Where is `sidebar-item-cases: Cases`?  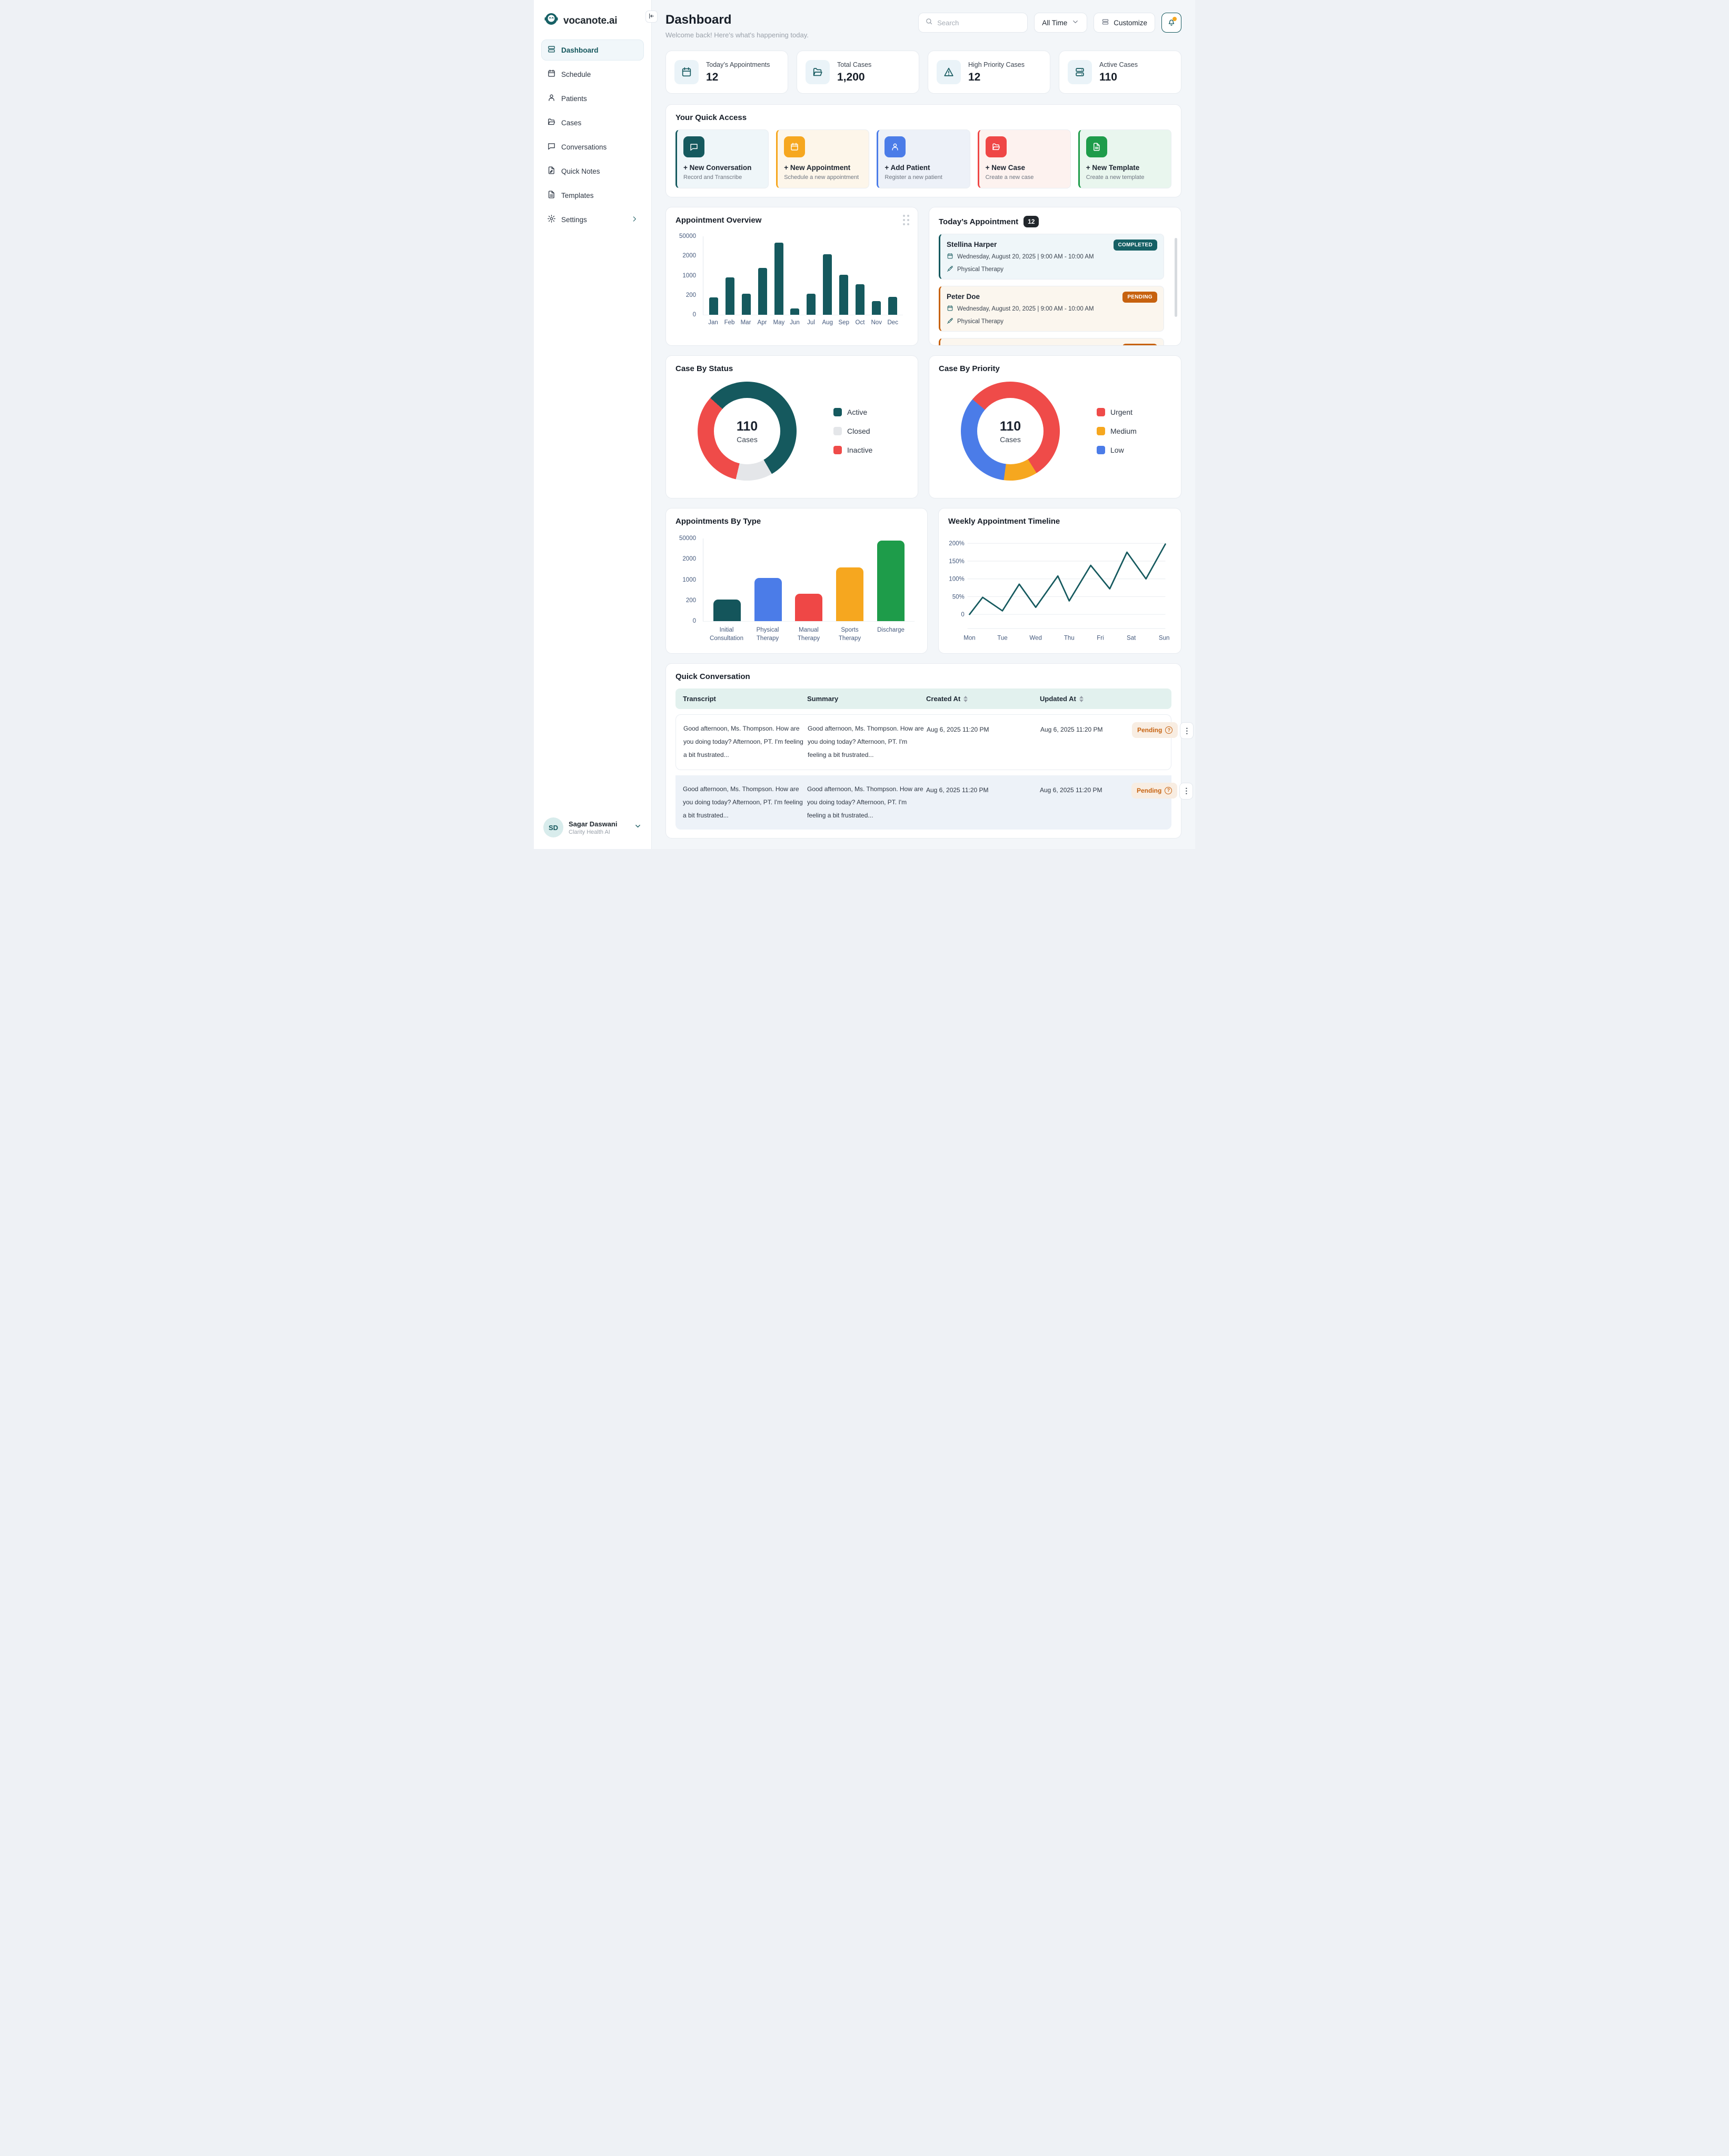
sidebar-item-cases: Cases is located at coordinates (592, 122).